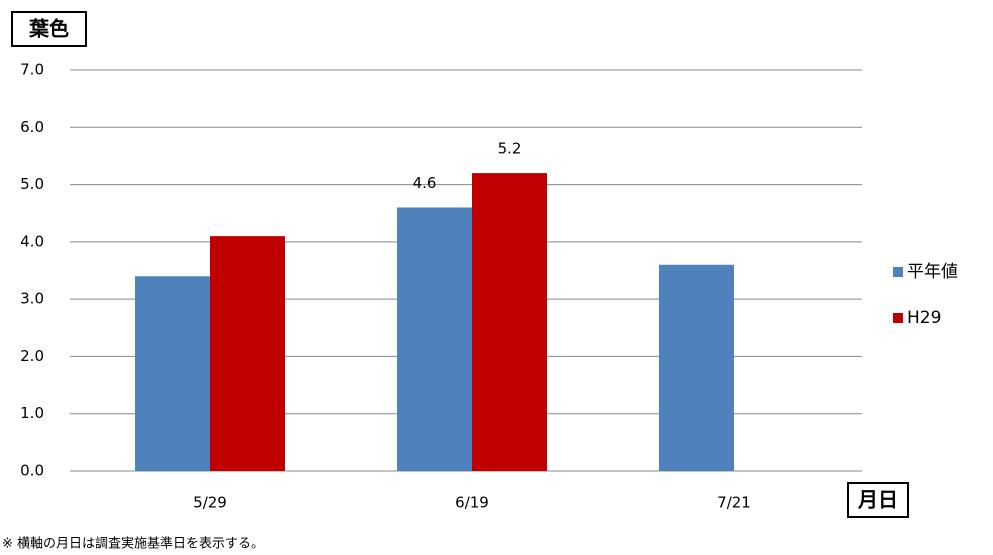  I want to click on y-axis-label: 葉色, so click(48, 29).